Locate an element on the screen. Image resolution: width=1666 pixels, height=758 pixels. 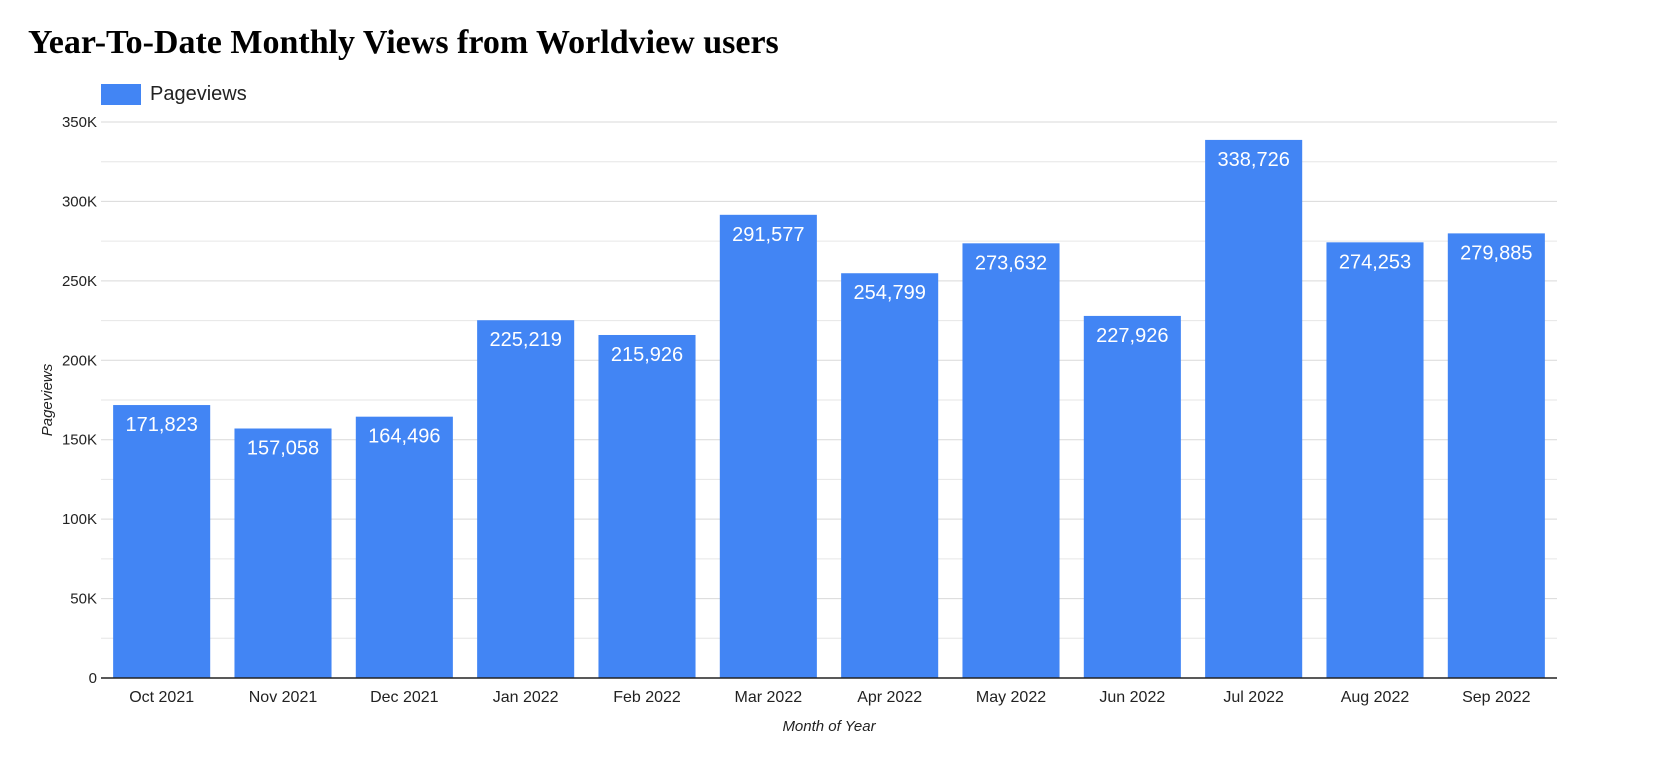
y-tick-label: 100K is located at coordinates (79, 519).